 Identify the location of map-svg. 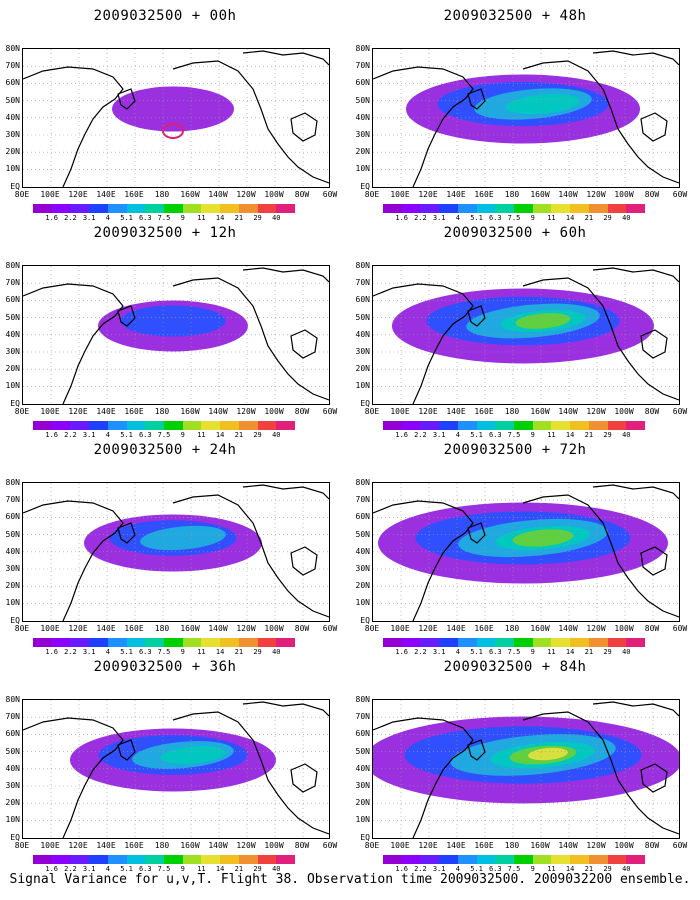
(176, 335).